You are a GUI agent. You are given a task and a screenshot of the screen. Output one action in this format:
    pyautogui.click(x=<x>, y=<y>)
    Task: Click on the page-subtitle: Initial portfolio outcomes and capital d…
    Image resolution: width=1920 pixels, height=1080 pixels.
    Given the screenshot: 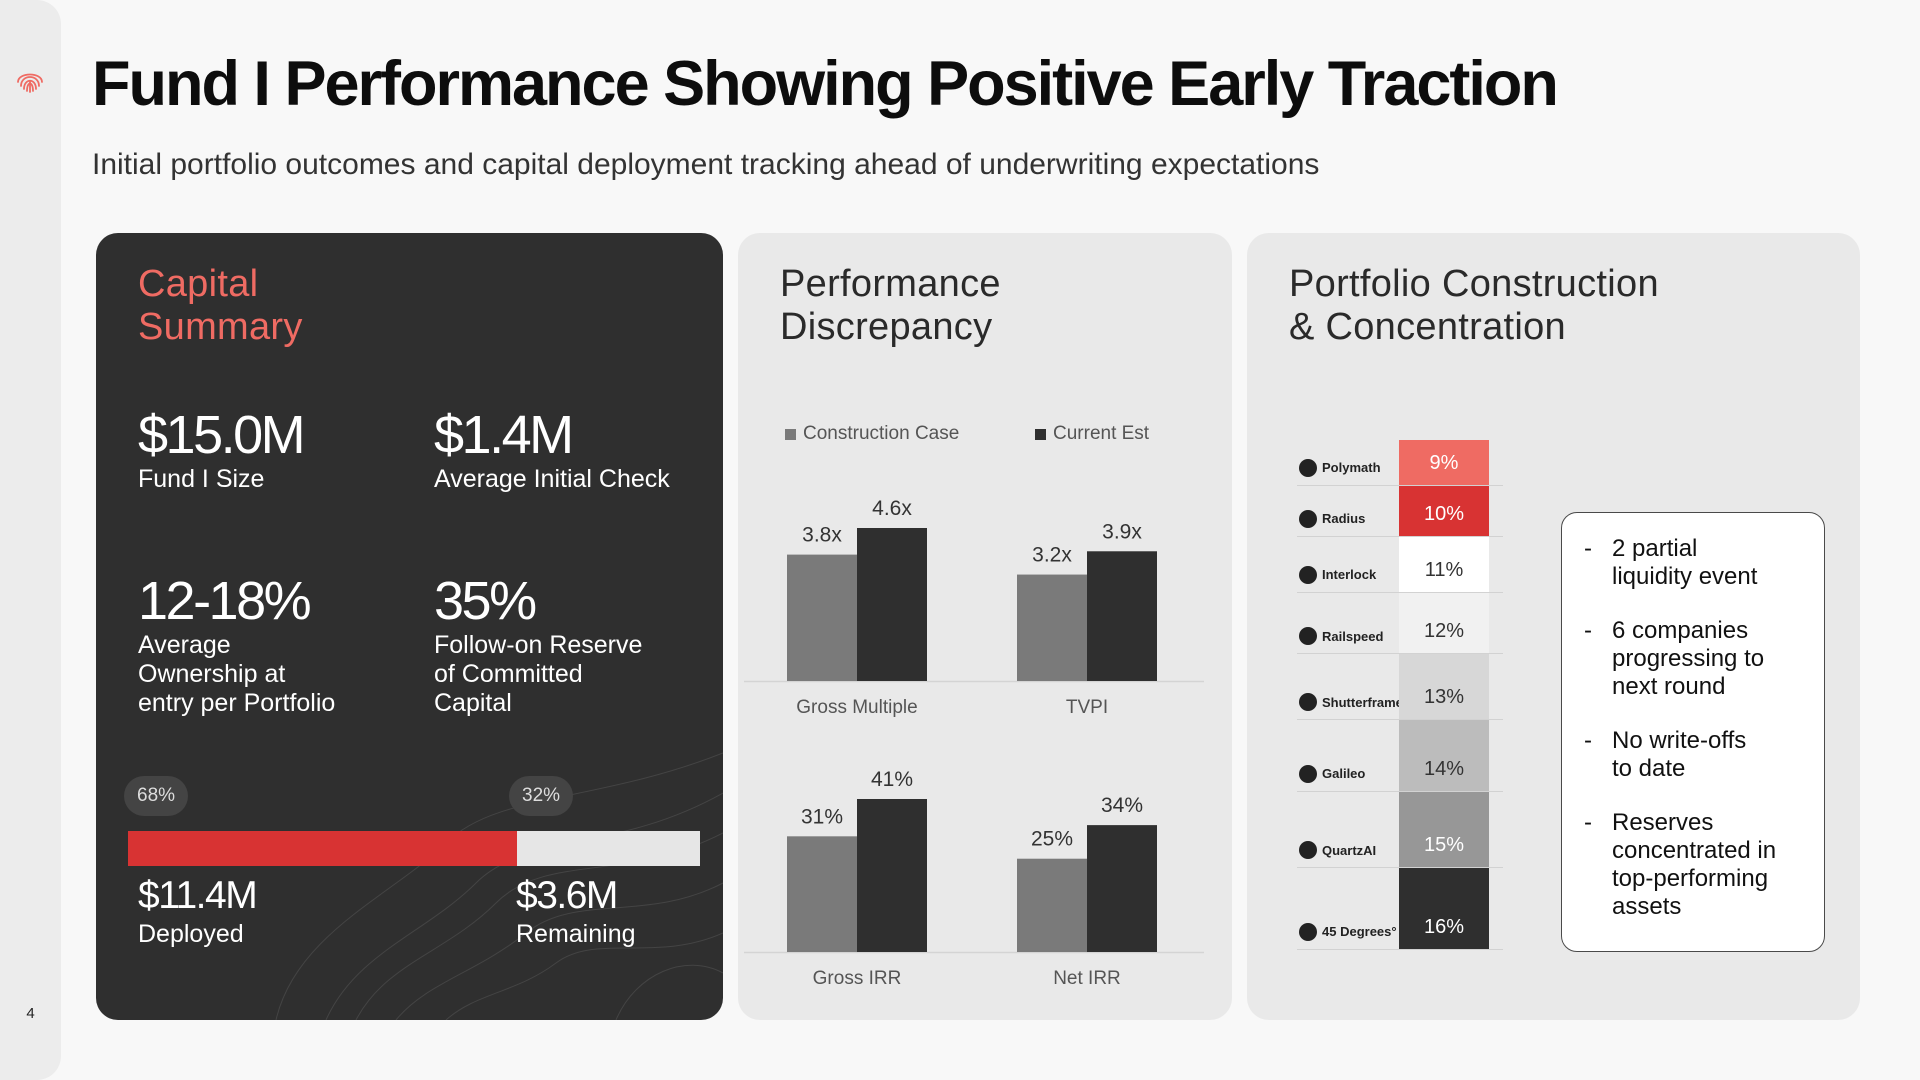 What is the action you would take?
    pyautogui.click(x=706, y=164)
    